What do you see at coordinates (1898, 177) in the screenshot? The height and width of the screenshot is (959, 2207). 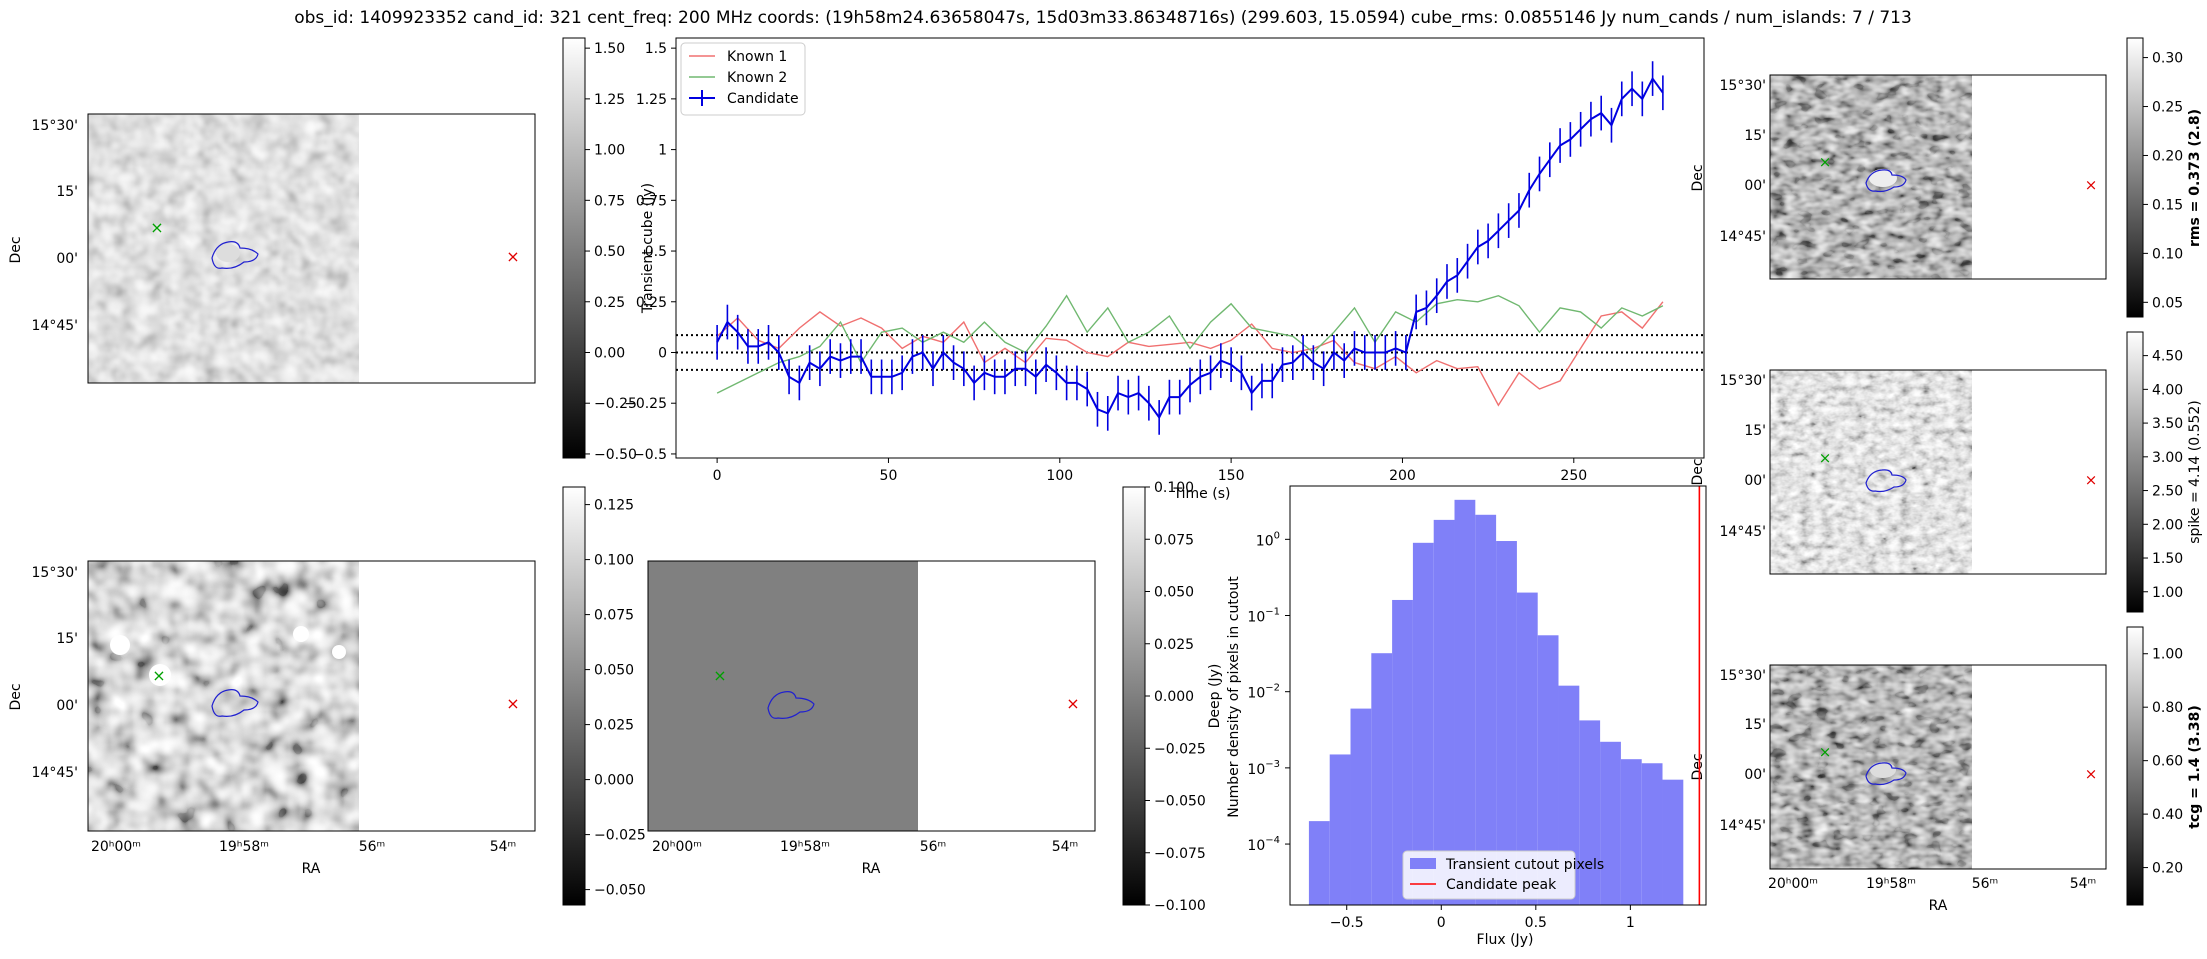 I see `image-panel-rms: × × 15°30' 15' 00' 14°45' Dec` at bounding box center [1898, 177].